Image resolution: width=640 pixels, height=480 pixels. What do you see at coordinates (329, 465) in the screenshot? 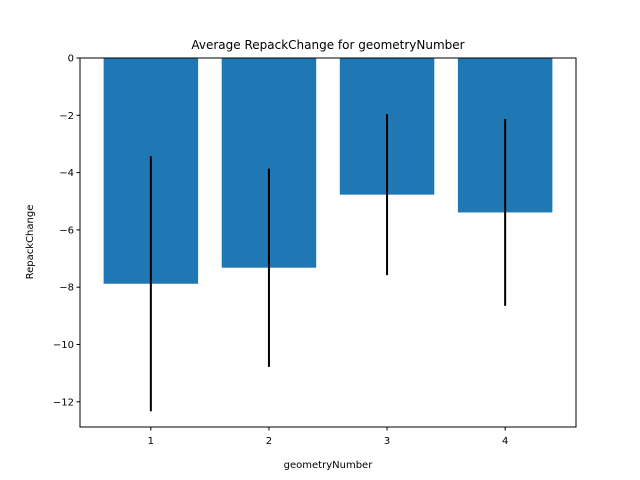
I see `x-axis-label: geometryNumber` at bounding box center [329, 465].